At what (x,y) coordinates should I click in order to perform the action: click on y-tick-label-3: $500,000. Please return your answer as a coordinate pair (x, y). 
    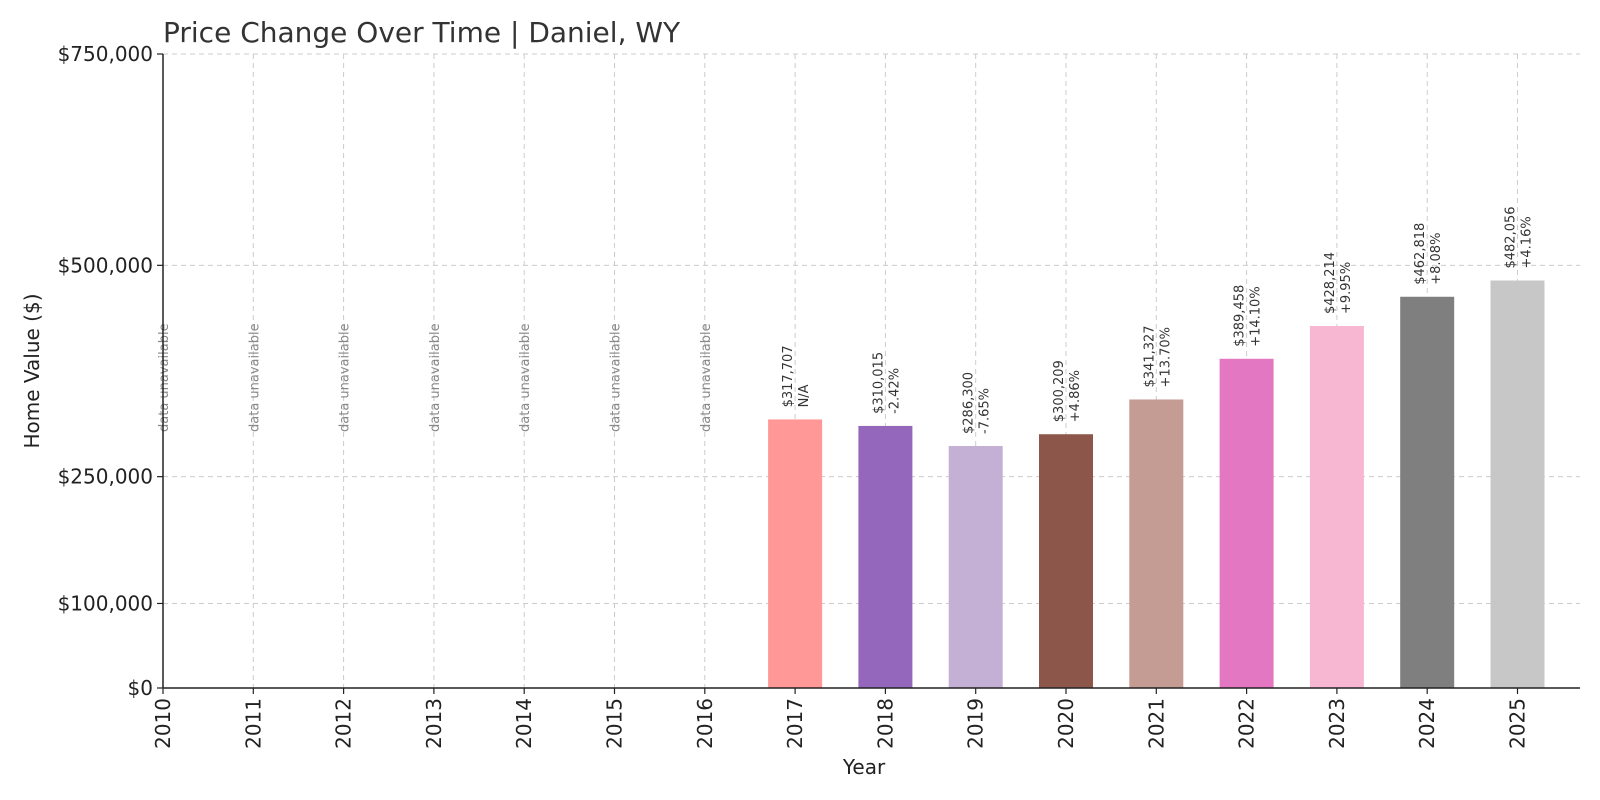
    Looking at the image, I should click on (105, 265).